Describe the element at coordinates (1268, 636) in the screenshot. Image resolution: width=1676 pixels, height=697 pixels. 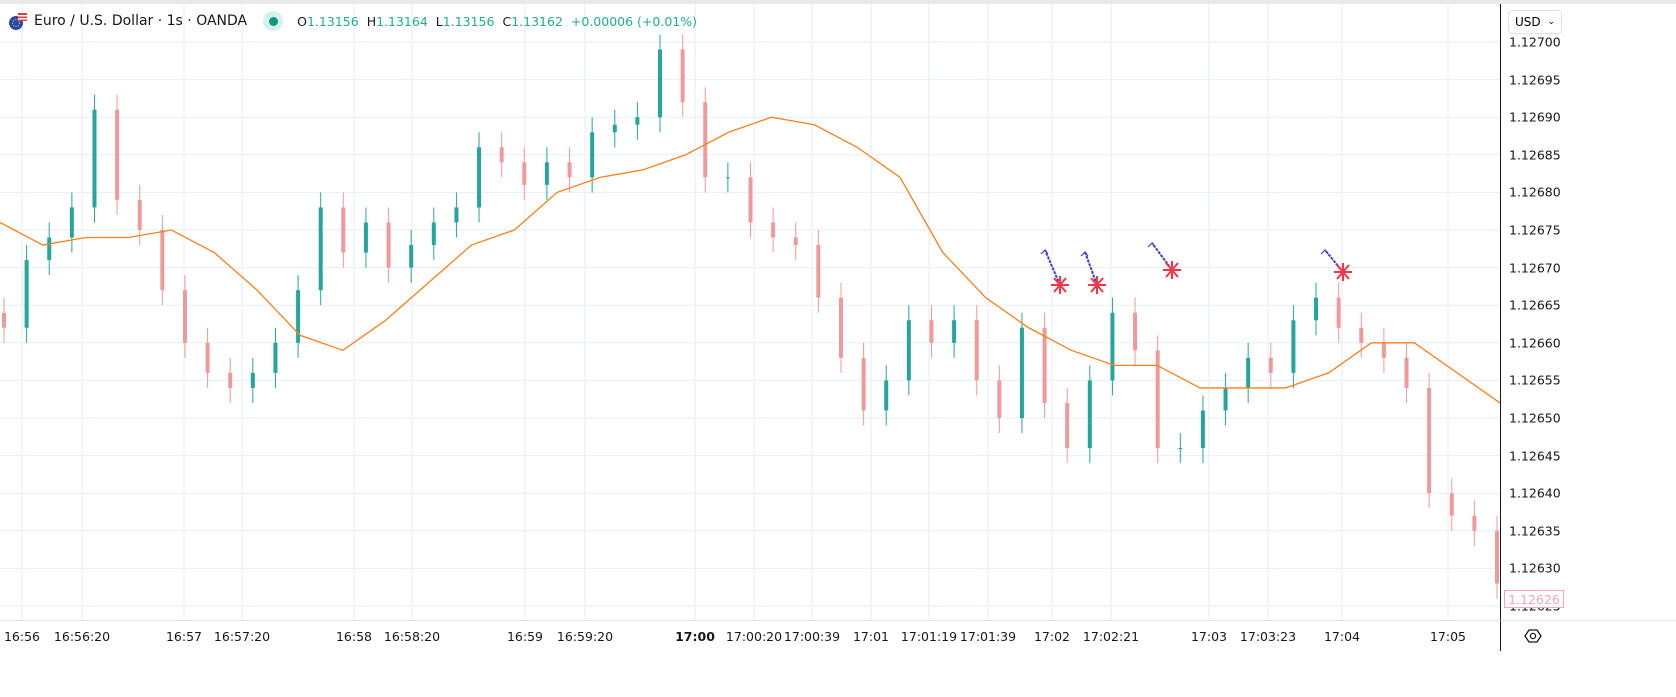
I see `time-tick-label: 17:03:23` at that location.